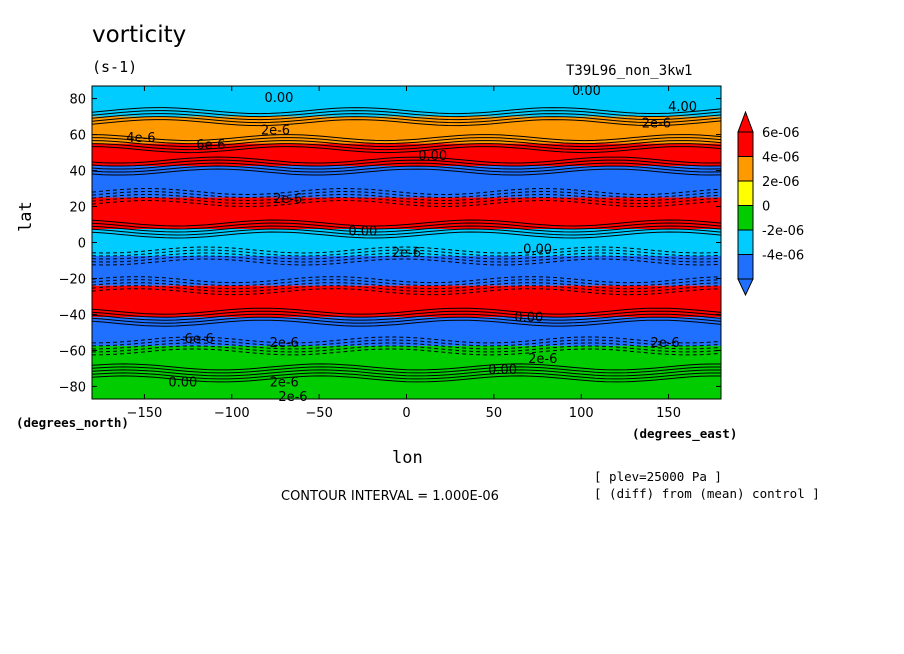 The height and width of the screenshot is (654, 904). What do you see at coordinates (629, 71) in the screenshot?
I see `run-label: T39L96_non_3kw1` at bounding box center [629, 71].